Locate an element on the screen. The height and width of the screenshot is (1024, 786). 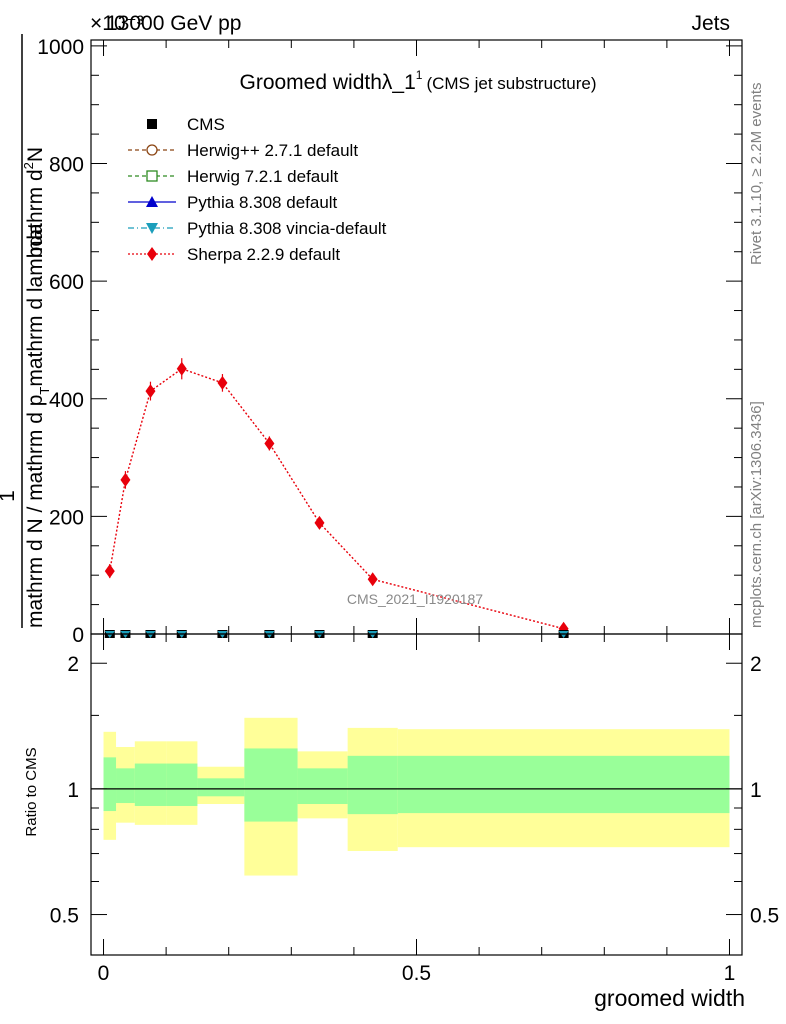
legend-entry: Pythia 8.308 vincia-default is located at coordinates (257, 228).